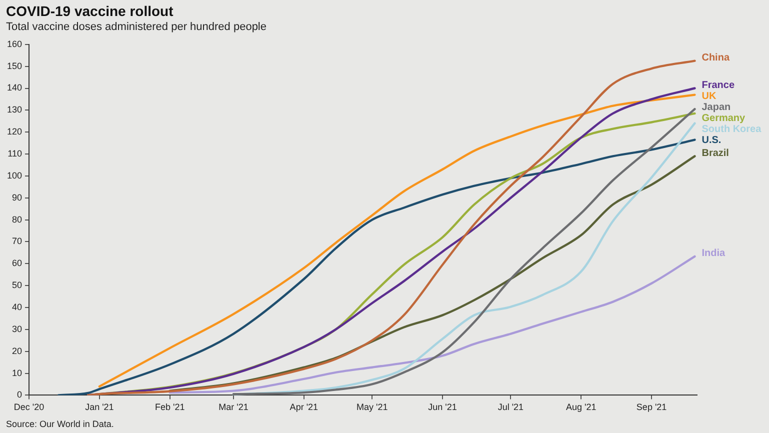 The height and width of the screenshot is (433, 769). Describe the element at coordinates (17, 263) in the screenshot. I see `y-tick-label: 60` at that location.